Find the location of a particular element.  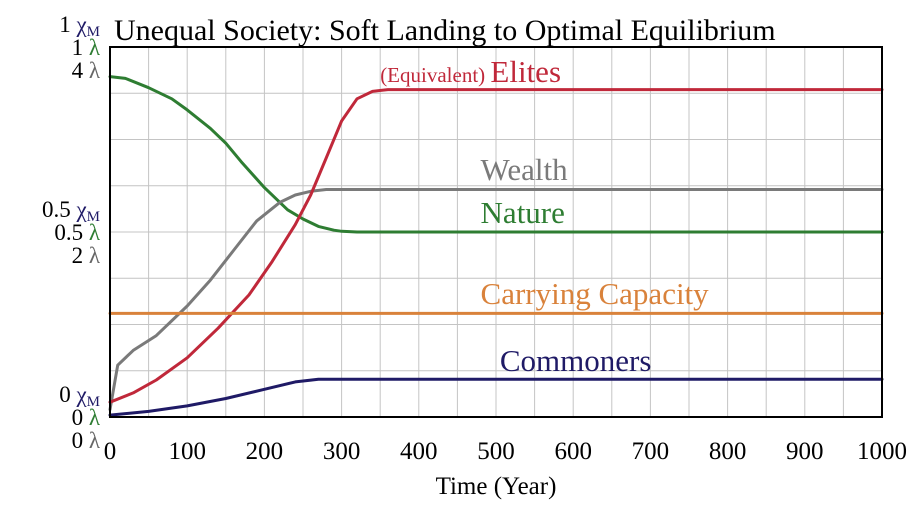

y-axis-label: 0.5 χM is located at coordinates (71, 211).